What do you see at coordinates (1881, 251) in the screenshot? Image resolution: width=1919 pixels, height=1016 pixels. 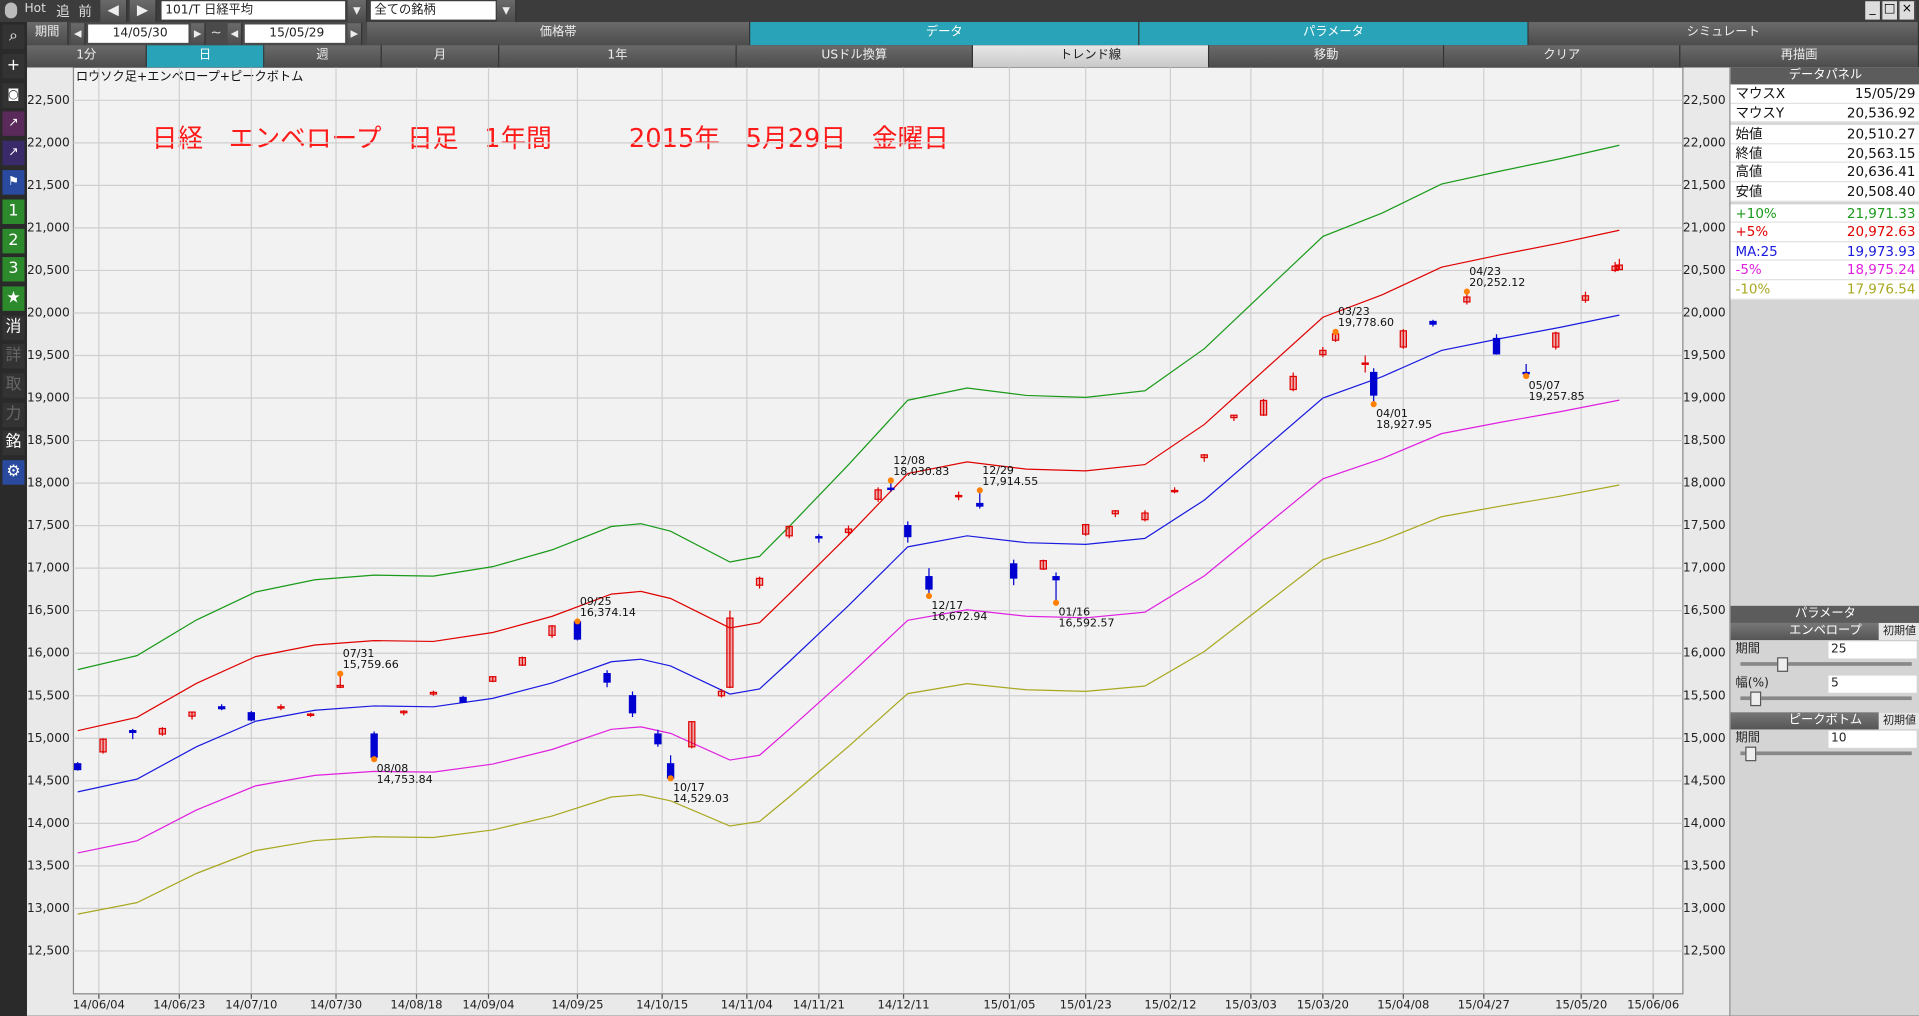 I see `row-value: 19,973.93` at bounding box center [1881, 251].